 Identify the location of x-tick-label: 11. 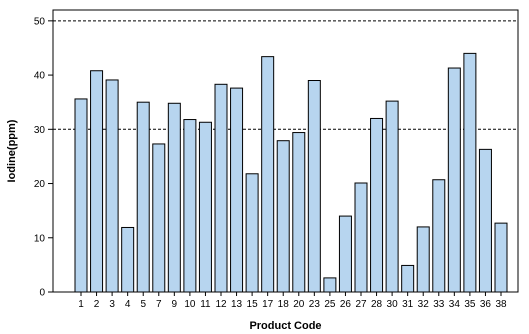
(205, 304).